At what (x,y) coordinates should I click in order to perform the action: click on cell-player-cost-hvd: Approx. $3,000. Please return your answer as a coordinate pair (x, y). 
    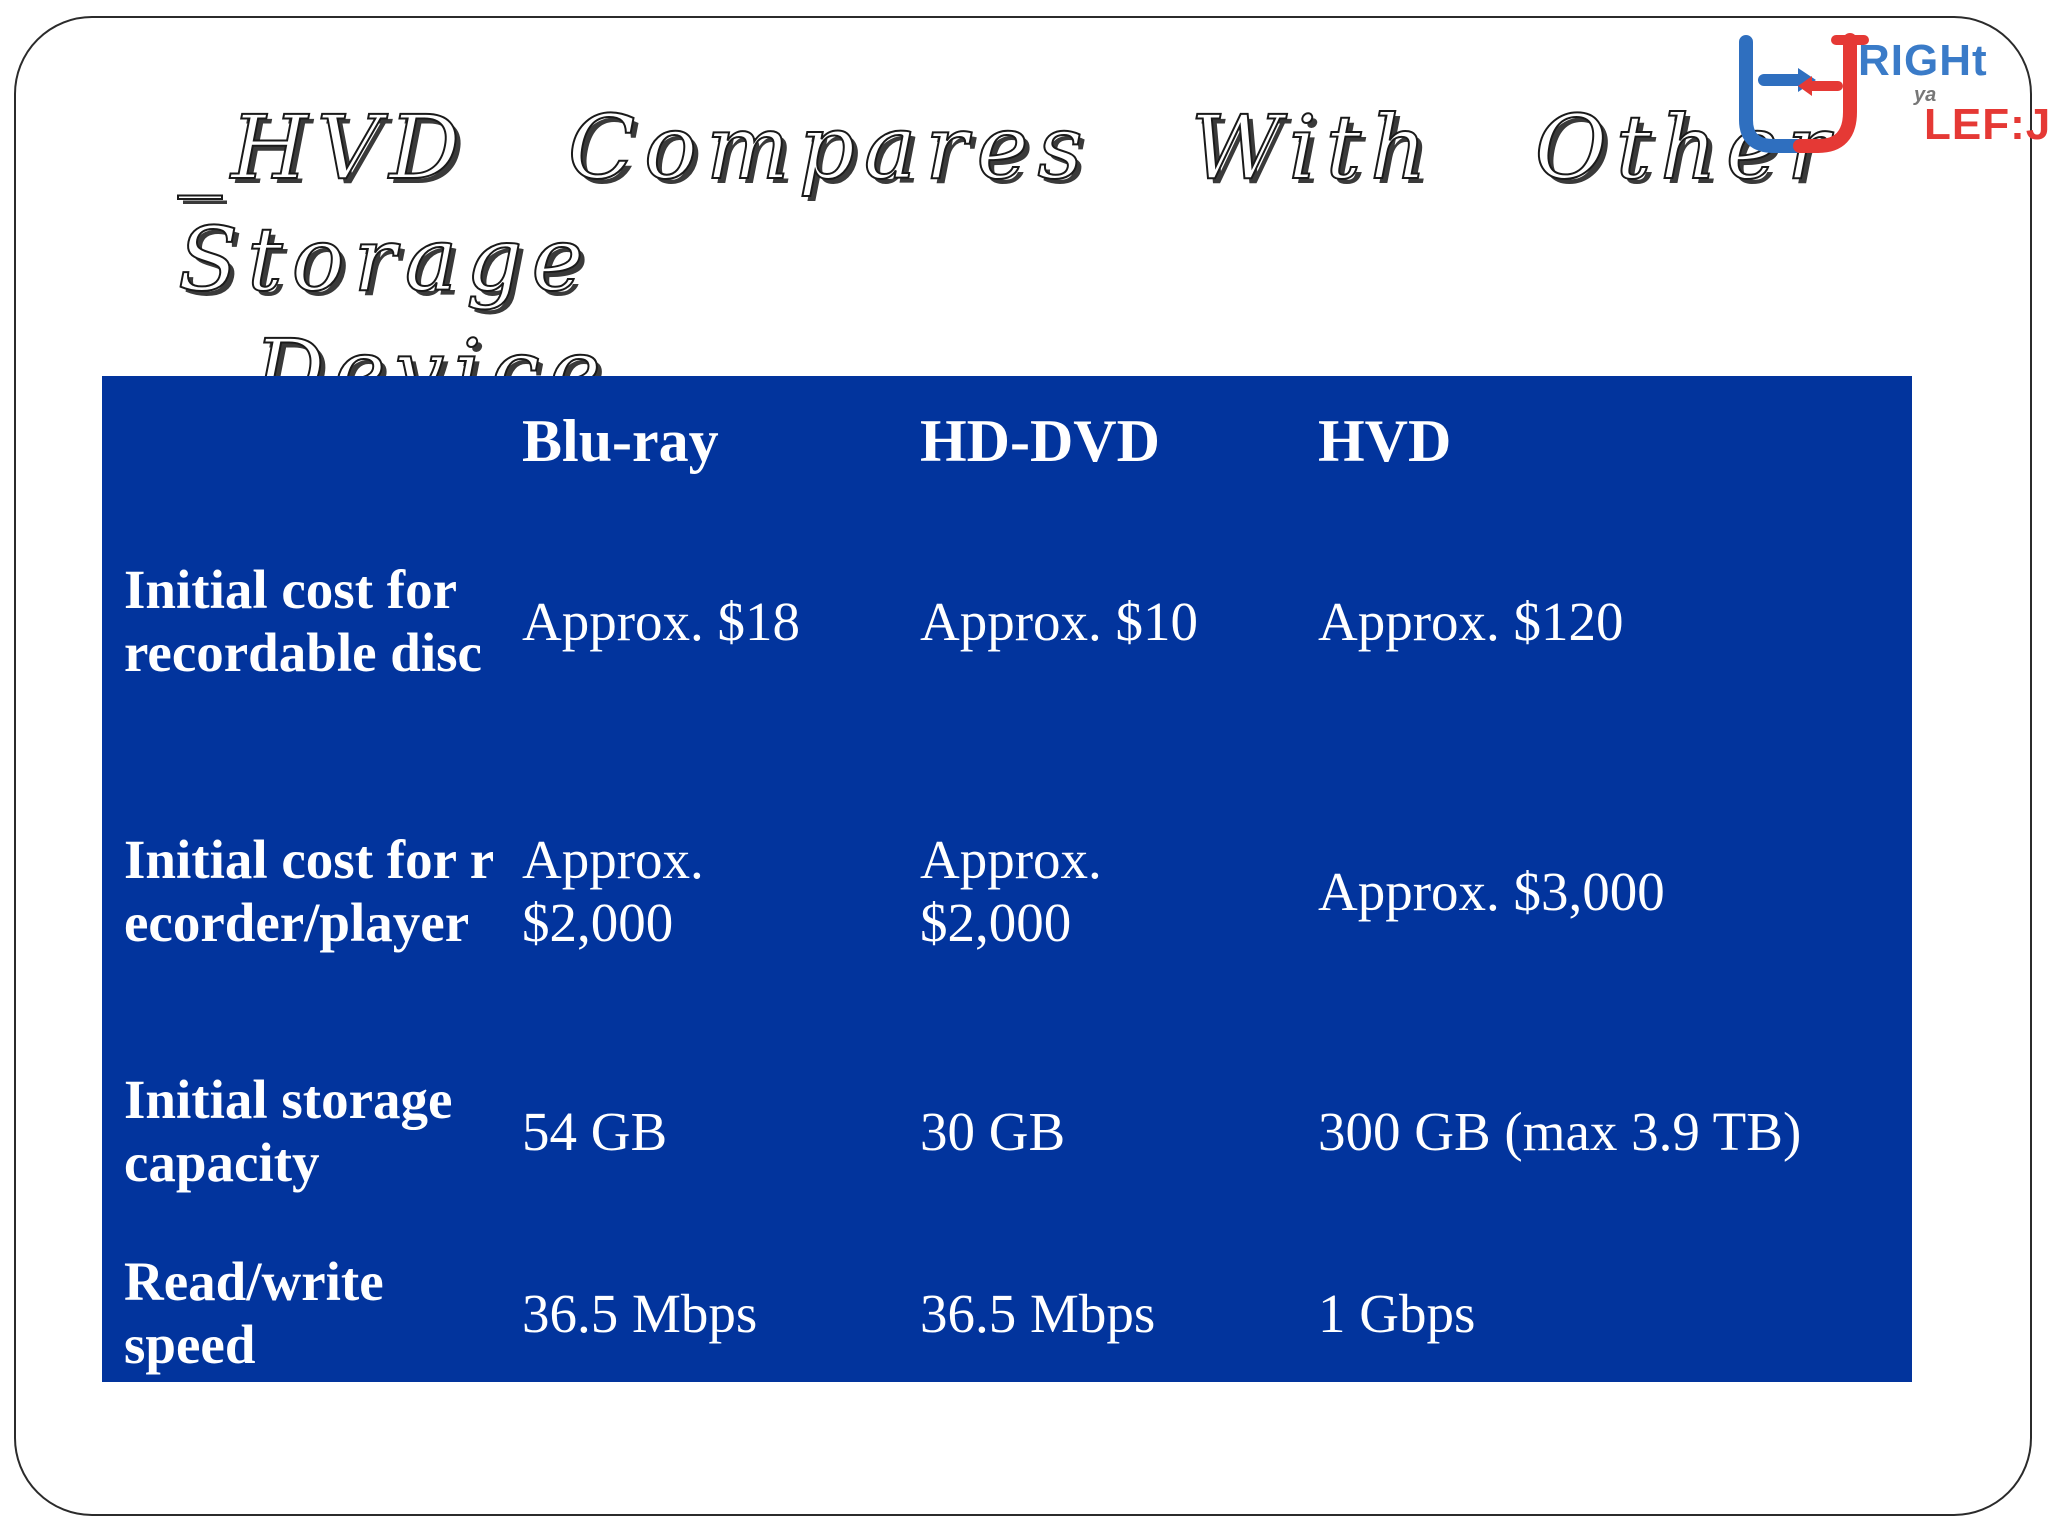
    Looking at the image, I should click on (1491, 891).